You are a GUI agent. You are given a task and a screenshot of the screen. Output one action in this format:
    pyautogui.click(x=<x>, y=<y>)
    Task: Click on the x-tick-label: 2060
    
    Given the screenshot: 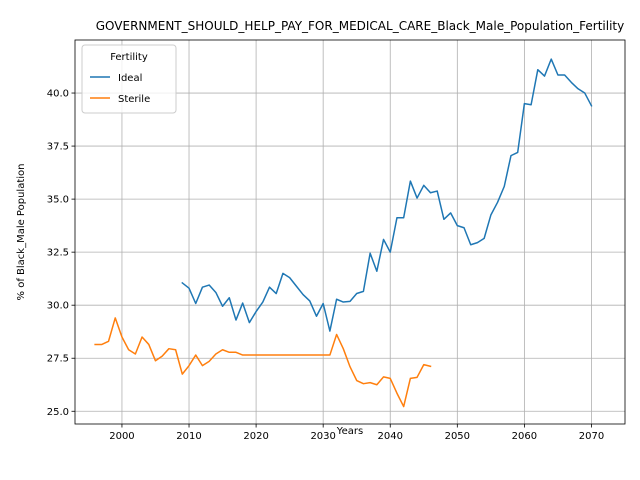 What is the action you would take?
    pyautogui.click(x=524, y=436)
    